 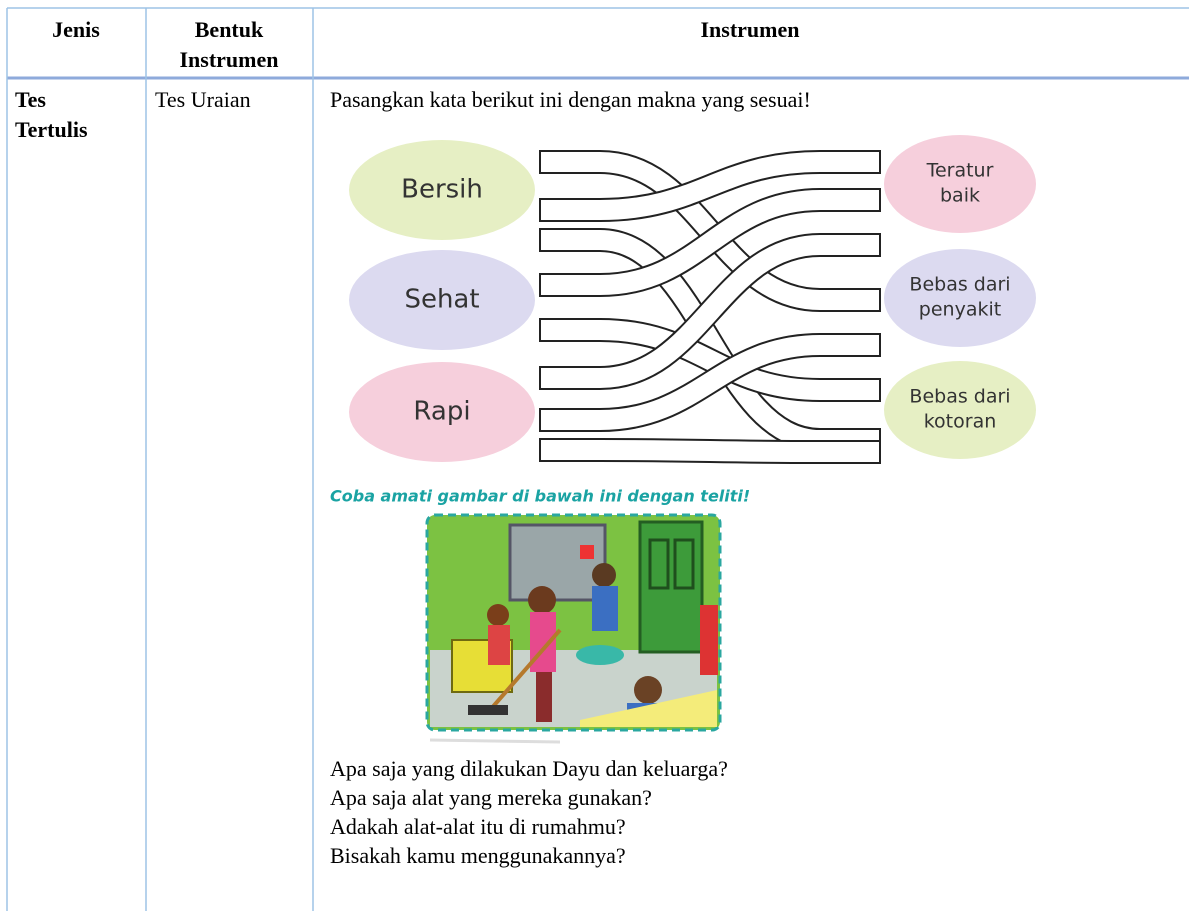 What do you see at coordinates (491, 797) in the screenshot?
I see `question: Apa saja alat yang mereka gunakan?` at bounding box center [491, 797].